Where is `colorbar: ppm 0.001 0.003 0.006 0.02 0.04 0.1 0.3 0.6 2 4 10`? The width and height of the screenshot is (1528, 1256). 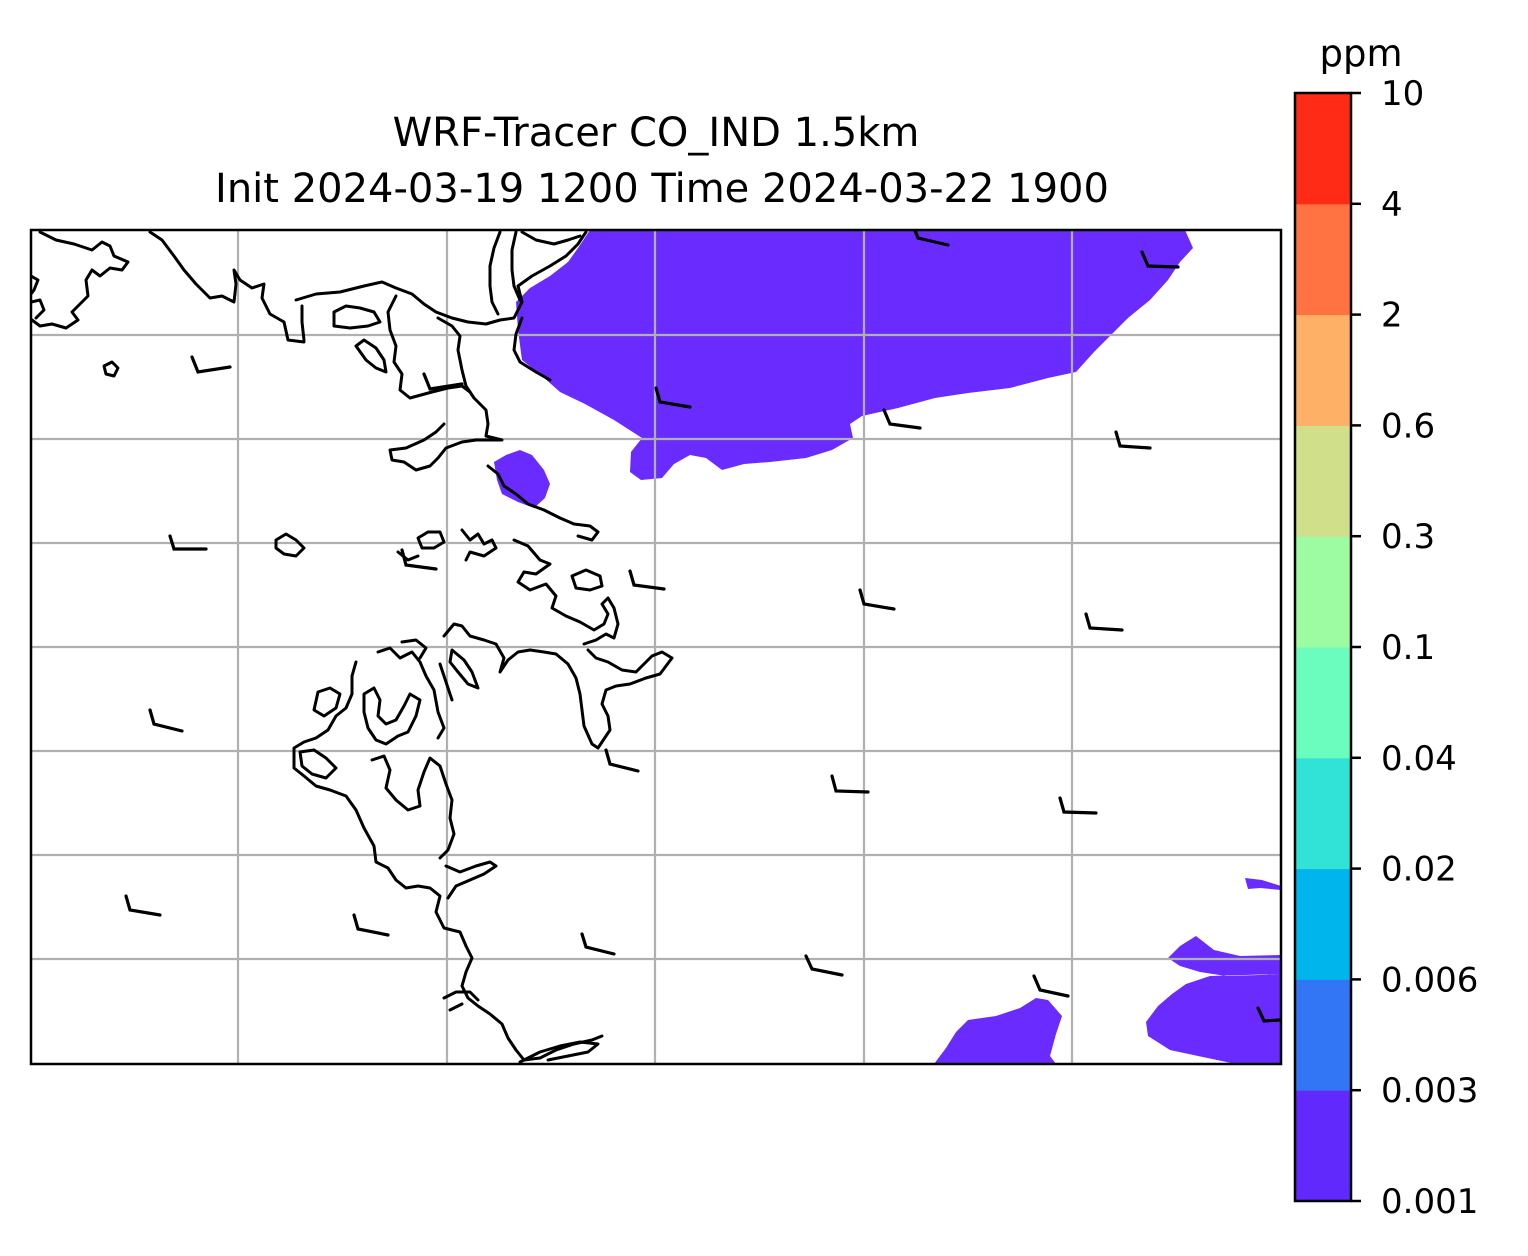 colorbar: ppm 0.001 0.003 0.006 0.02 0.04 0.1 0.3 0.6 2 4 10 is located at coordinates (1385, 627).